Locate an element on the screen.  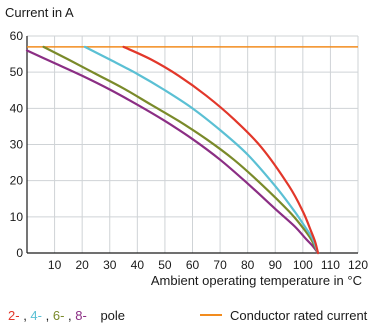
x-tick-label: 60 is located at coordinates (193, 265).